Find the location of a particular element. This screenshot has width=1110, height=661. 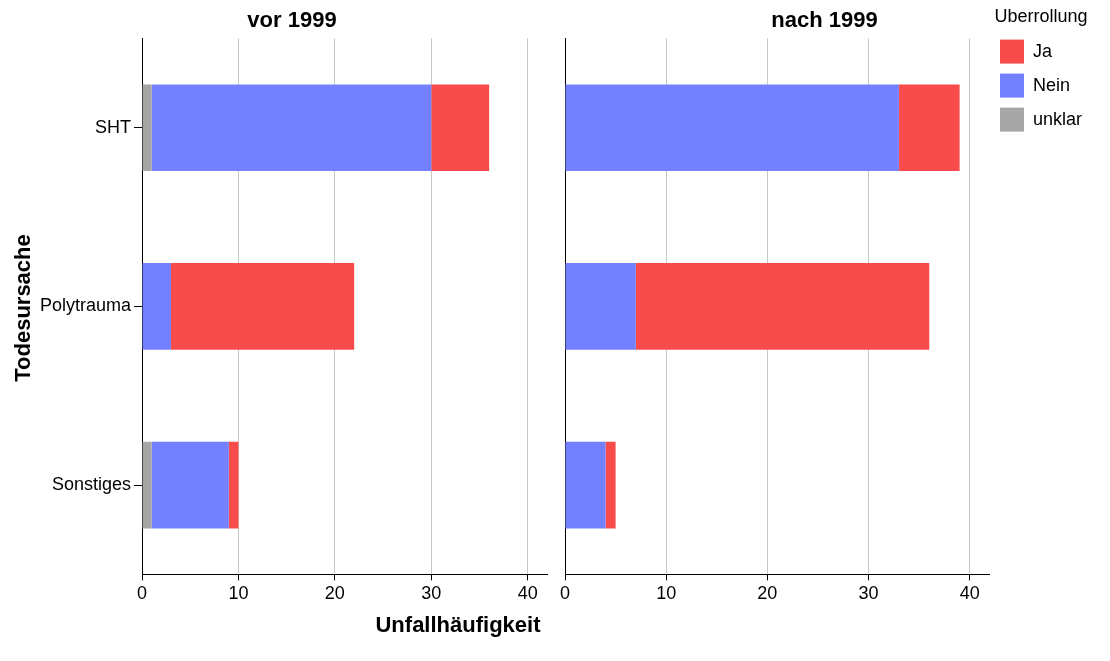

legend-label: Ja is located at coordinates (1042, 50).